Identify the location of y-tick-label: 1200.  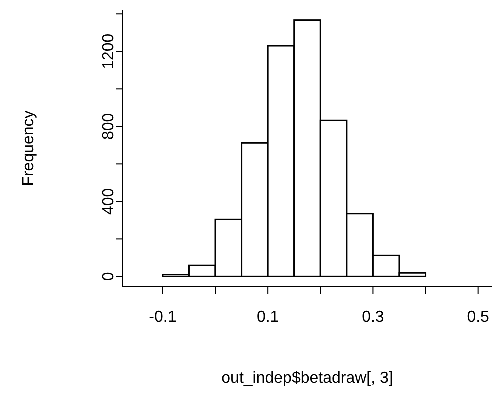
(109, 52).